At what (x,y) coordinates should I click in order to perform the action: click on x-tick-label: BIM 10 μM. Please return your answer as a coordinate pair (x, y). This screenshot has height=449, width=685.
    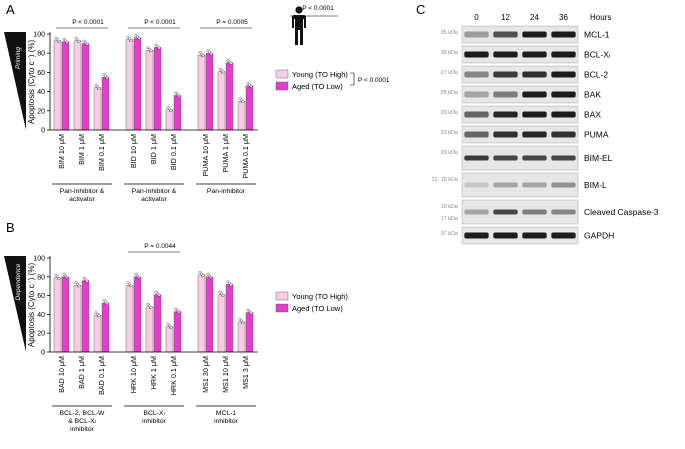
    Looking at the image, I should click on (61, 151).